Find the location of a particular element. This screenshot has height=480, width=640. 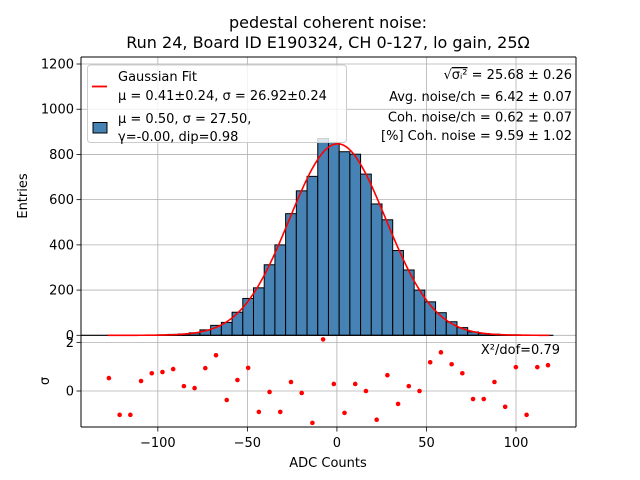

y-axis-label: Entries is located at coordinates (23, 196).